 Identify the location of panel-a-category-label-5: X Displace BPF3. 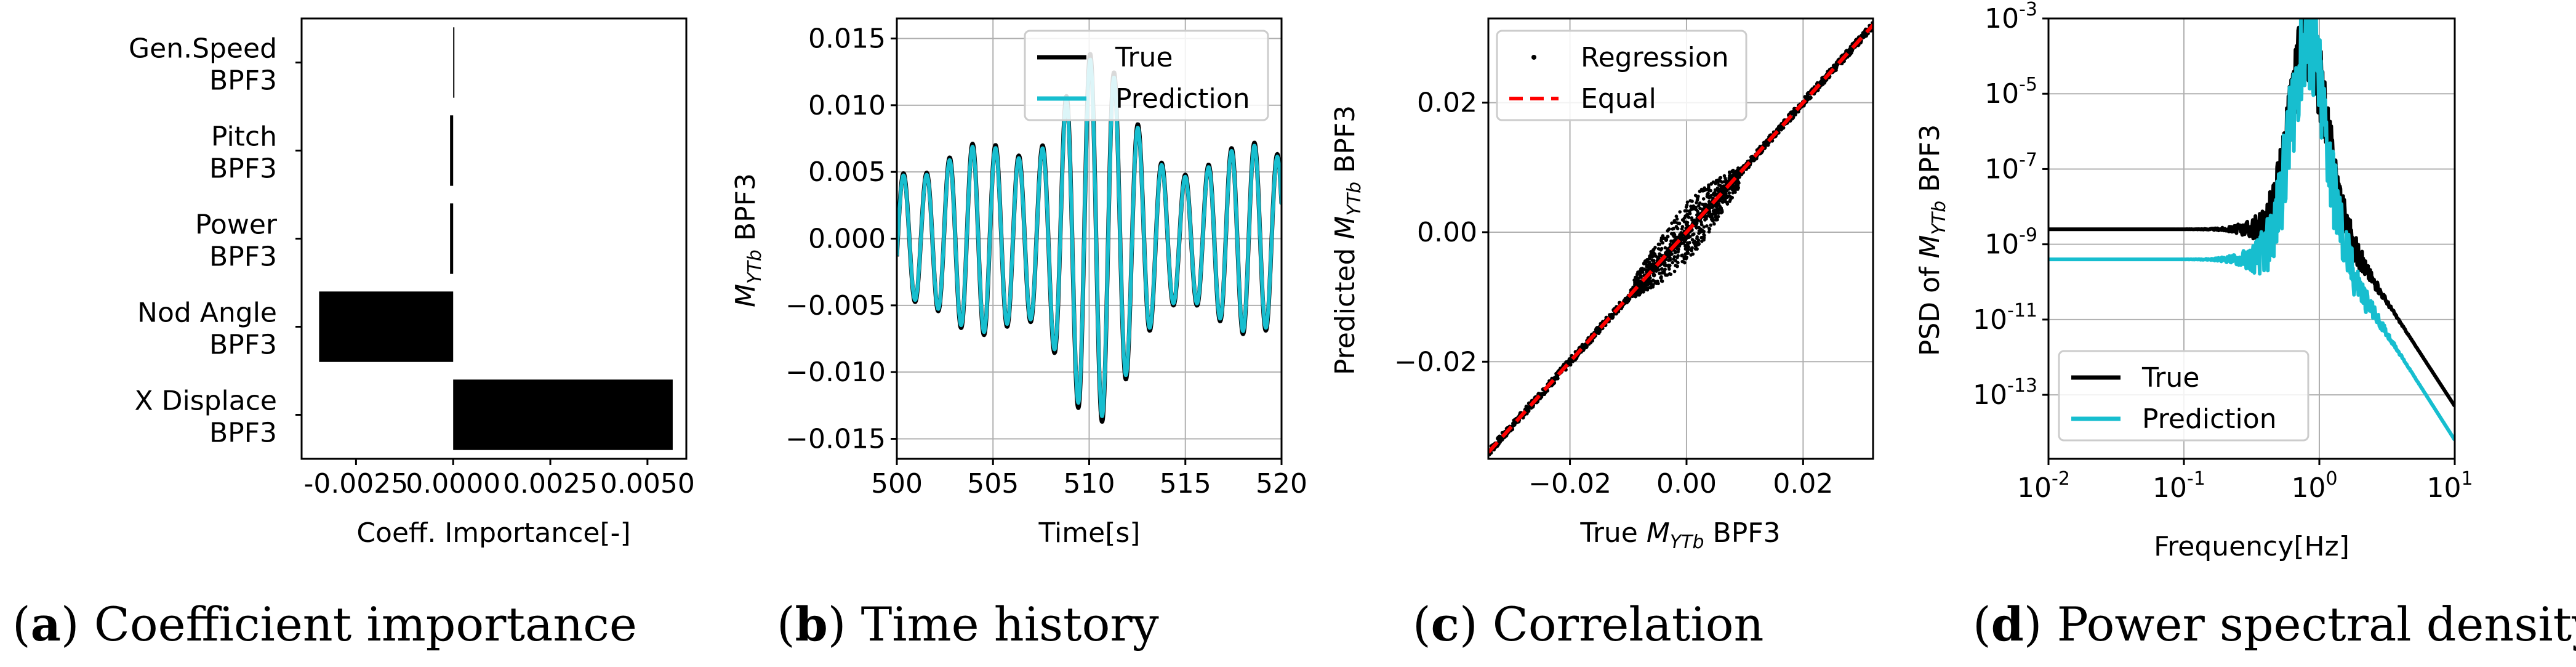
(205, 418).